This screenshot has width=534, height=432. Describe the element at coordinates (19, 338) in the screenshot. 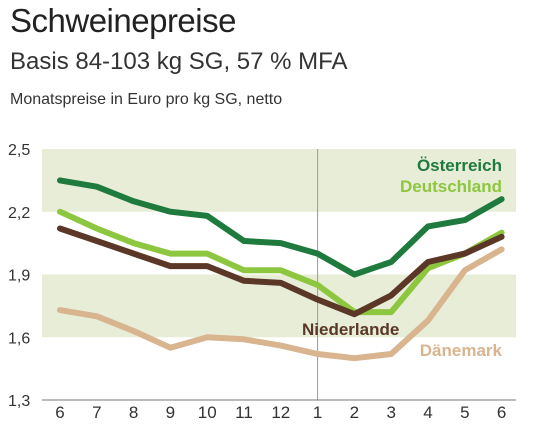

I see `y-tick-label: 1,6` at that location.